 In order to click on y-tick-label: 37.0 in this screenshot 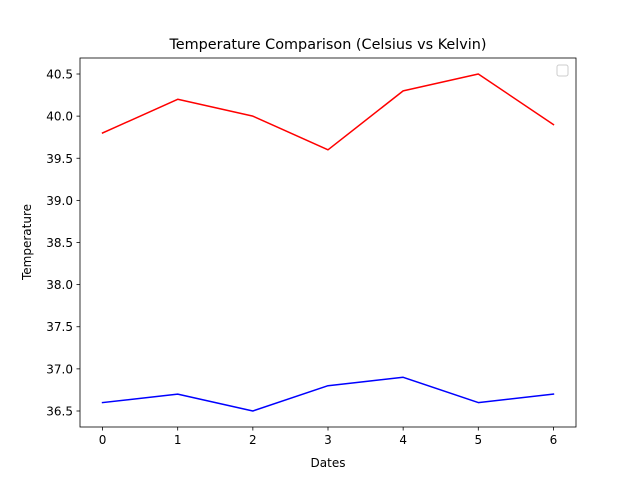, I will do `click(59, 369)`.